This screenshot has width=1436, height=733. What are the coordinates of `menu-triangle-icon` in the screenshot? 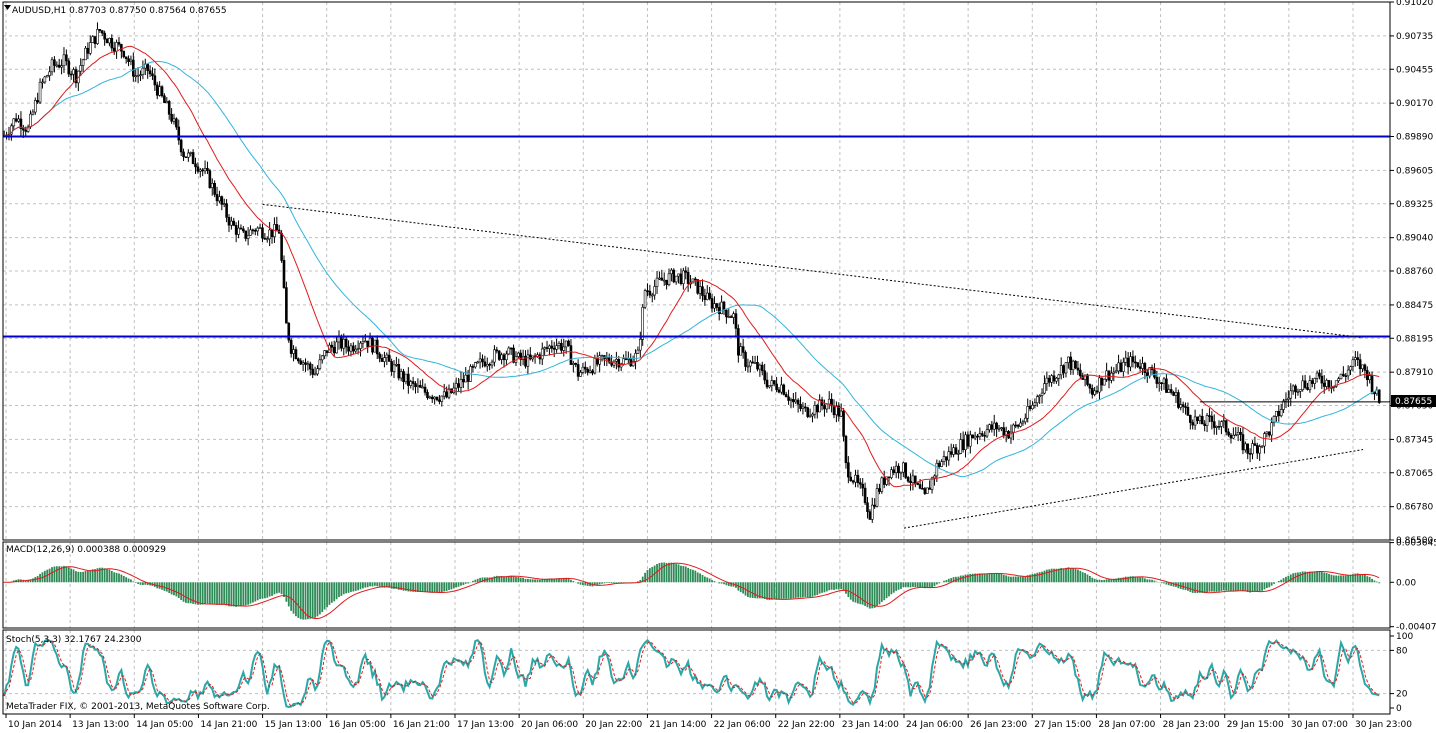 It's located at (7, 7).